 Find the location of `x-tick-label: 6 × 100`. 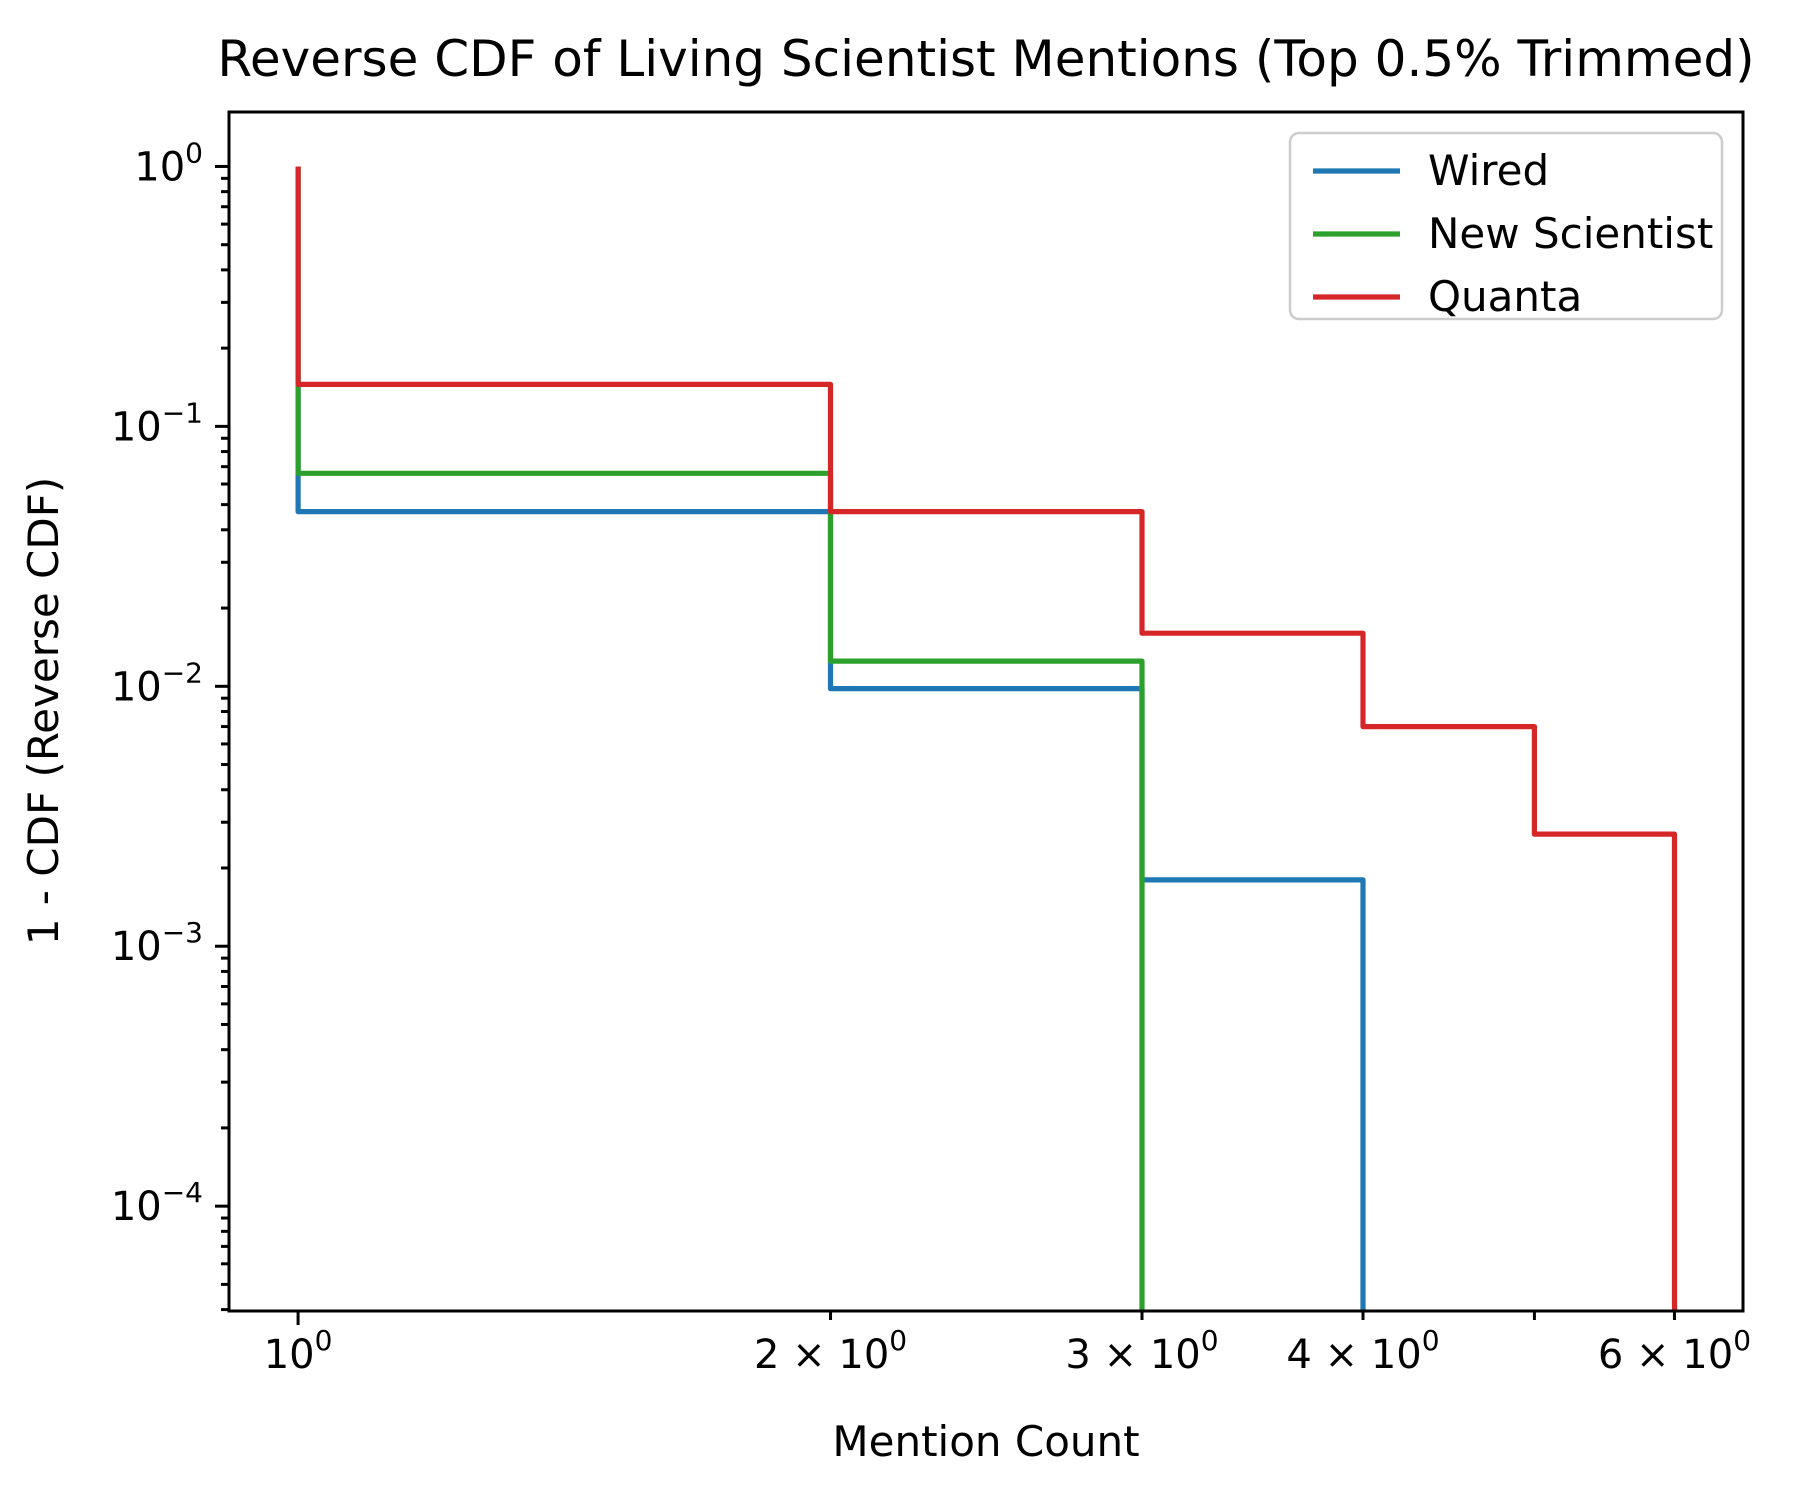

x-tick-label: 6 × 100 is located at coordinates (1674, 1351).